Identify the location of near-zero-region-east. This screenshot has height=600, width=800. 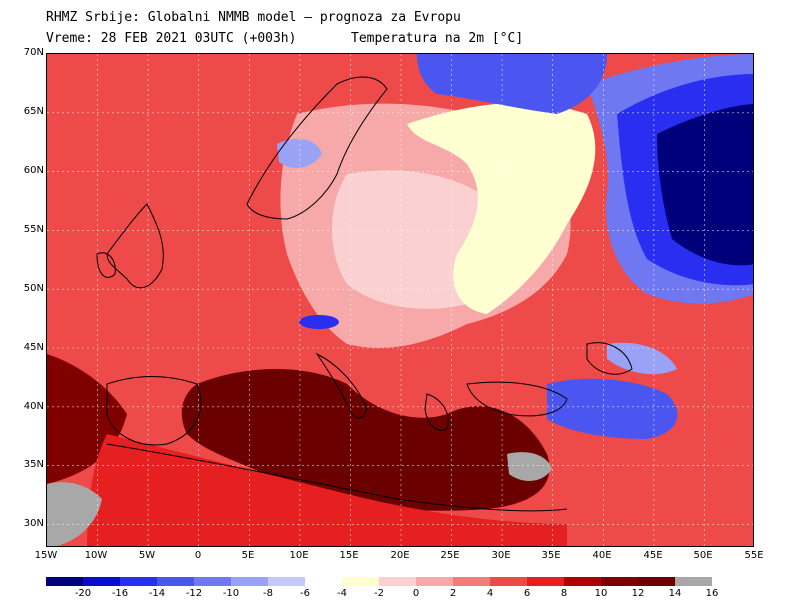
(501, 208).